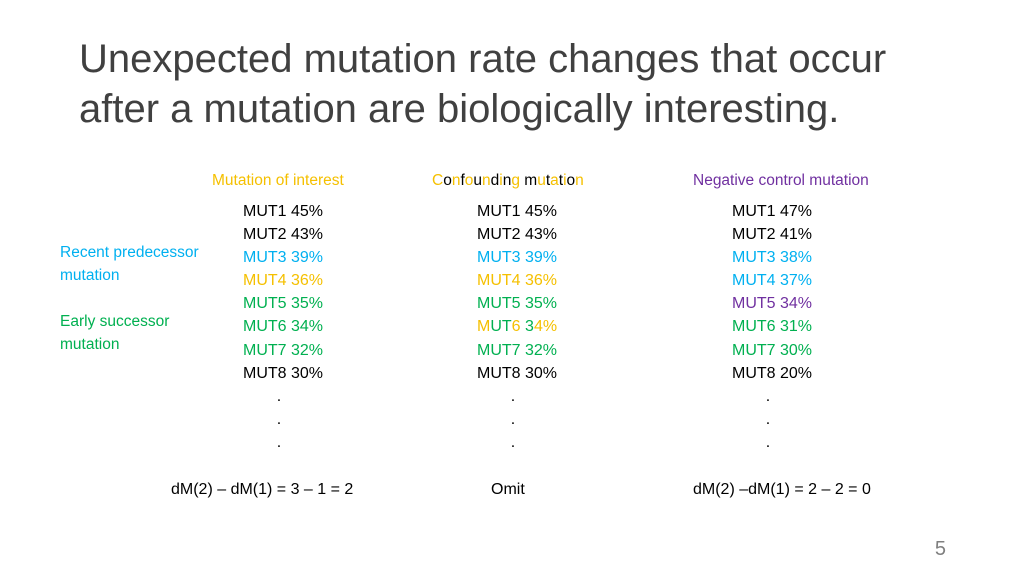  What do you see at coordinates (781, 180) in the screenshot?
I see `header-negative-control-mutation: Negative control mutation` at bounding box center [781, 180].